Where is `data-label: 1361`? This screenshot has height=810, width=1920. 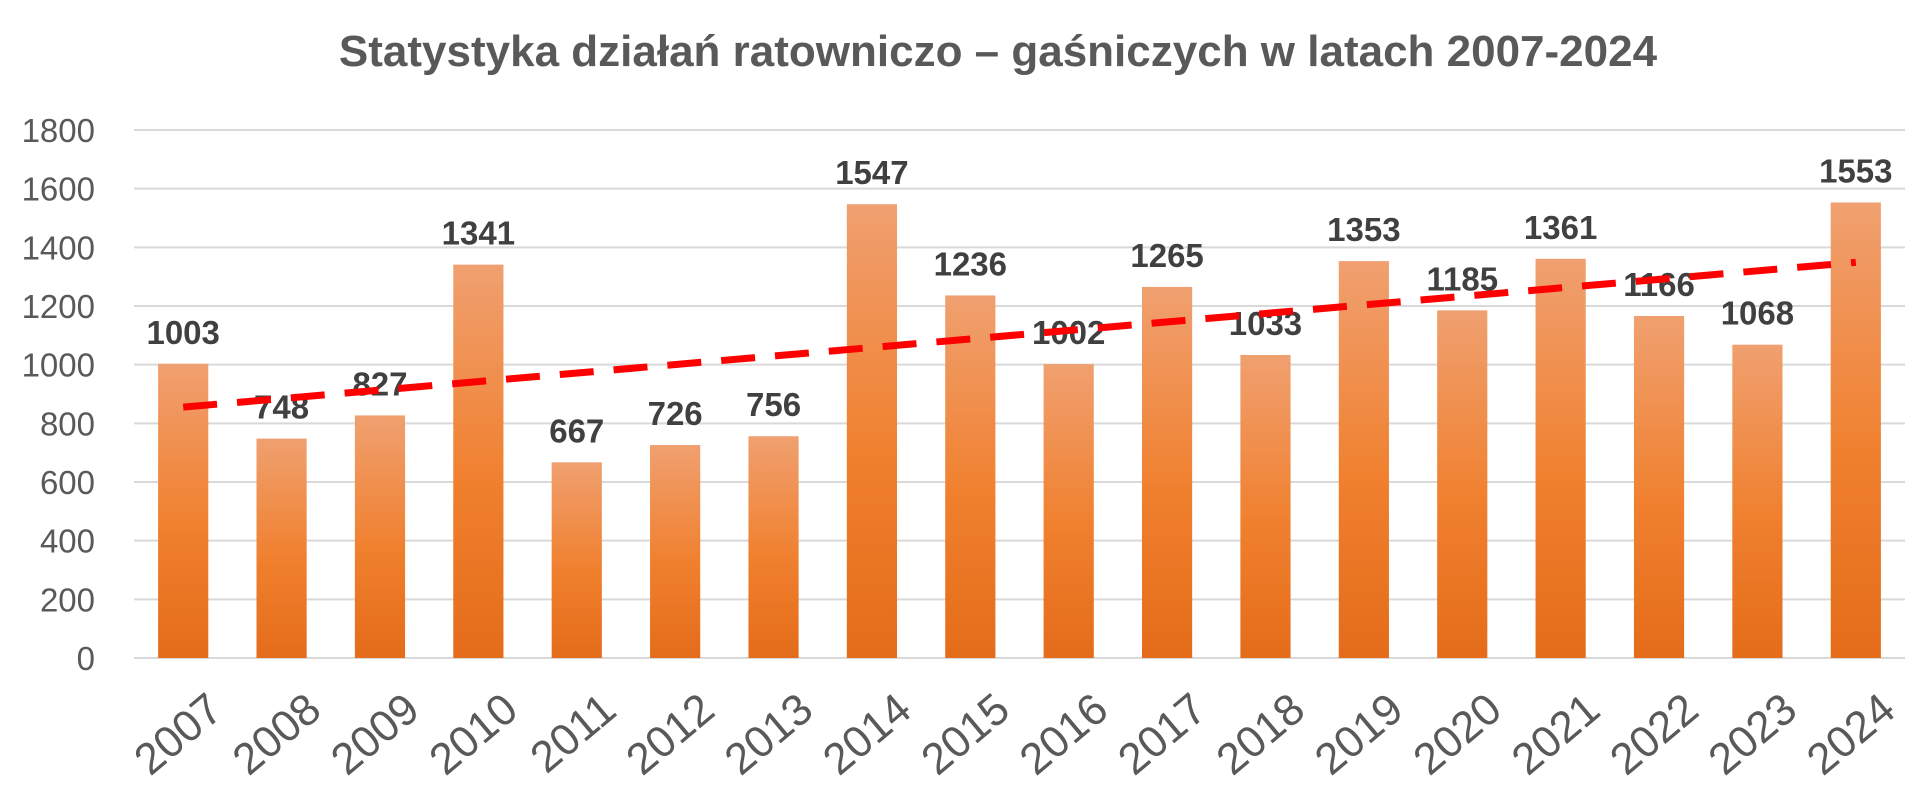
data-label: 1361 is located at coordinates (1560, 227).